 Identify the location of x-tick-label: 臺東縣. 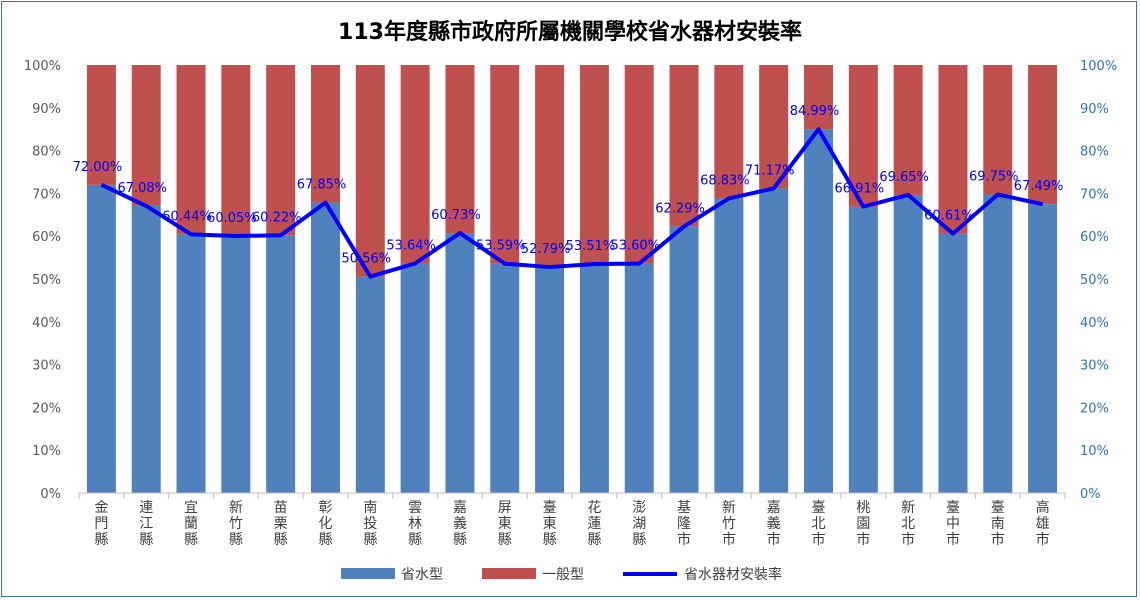
(550, 524).